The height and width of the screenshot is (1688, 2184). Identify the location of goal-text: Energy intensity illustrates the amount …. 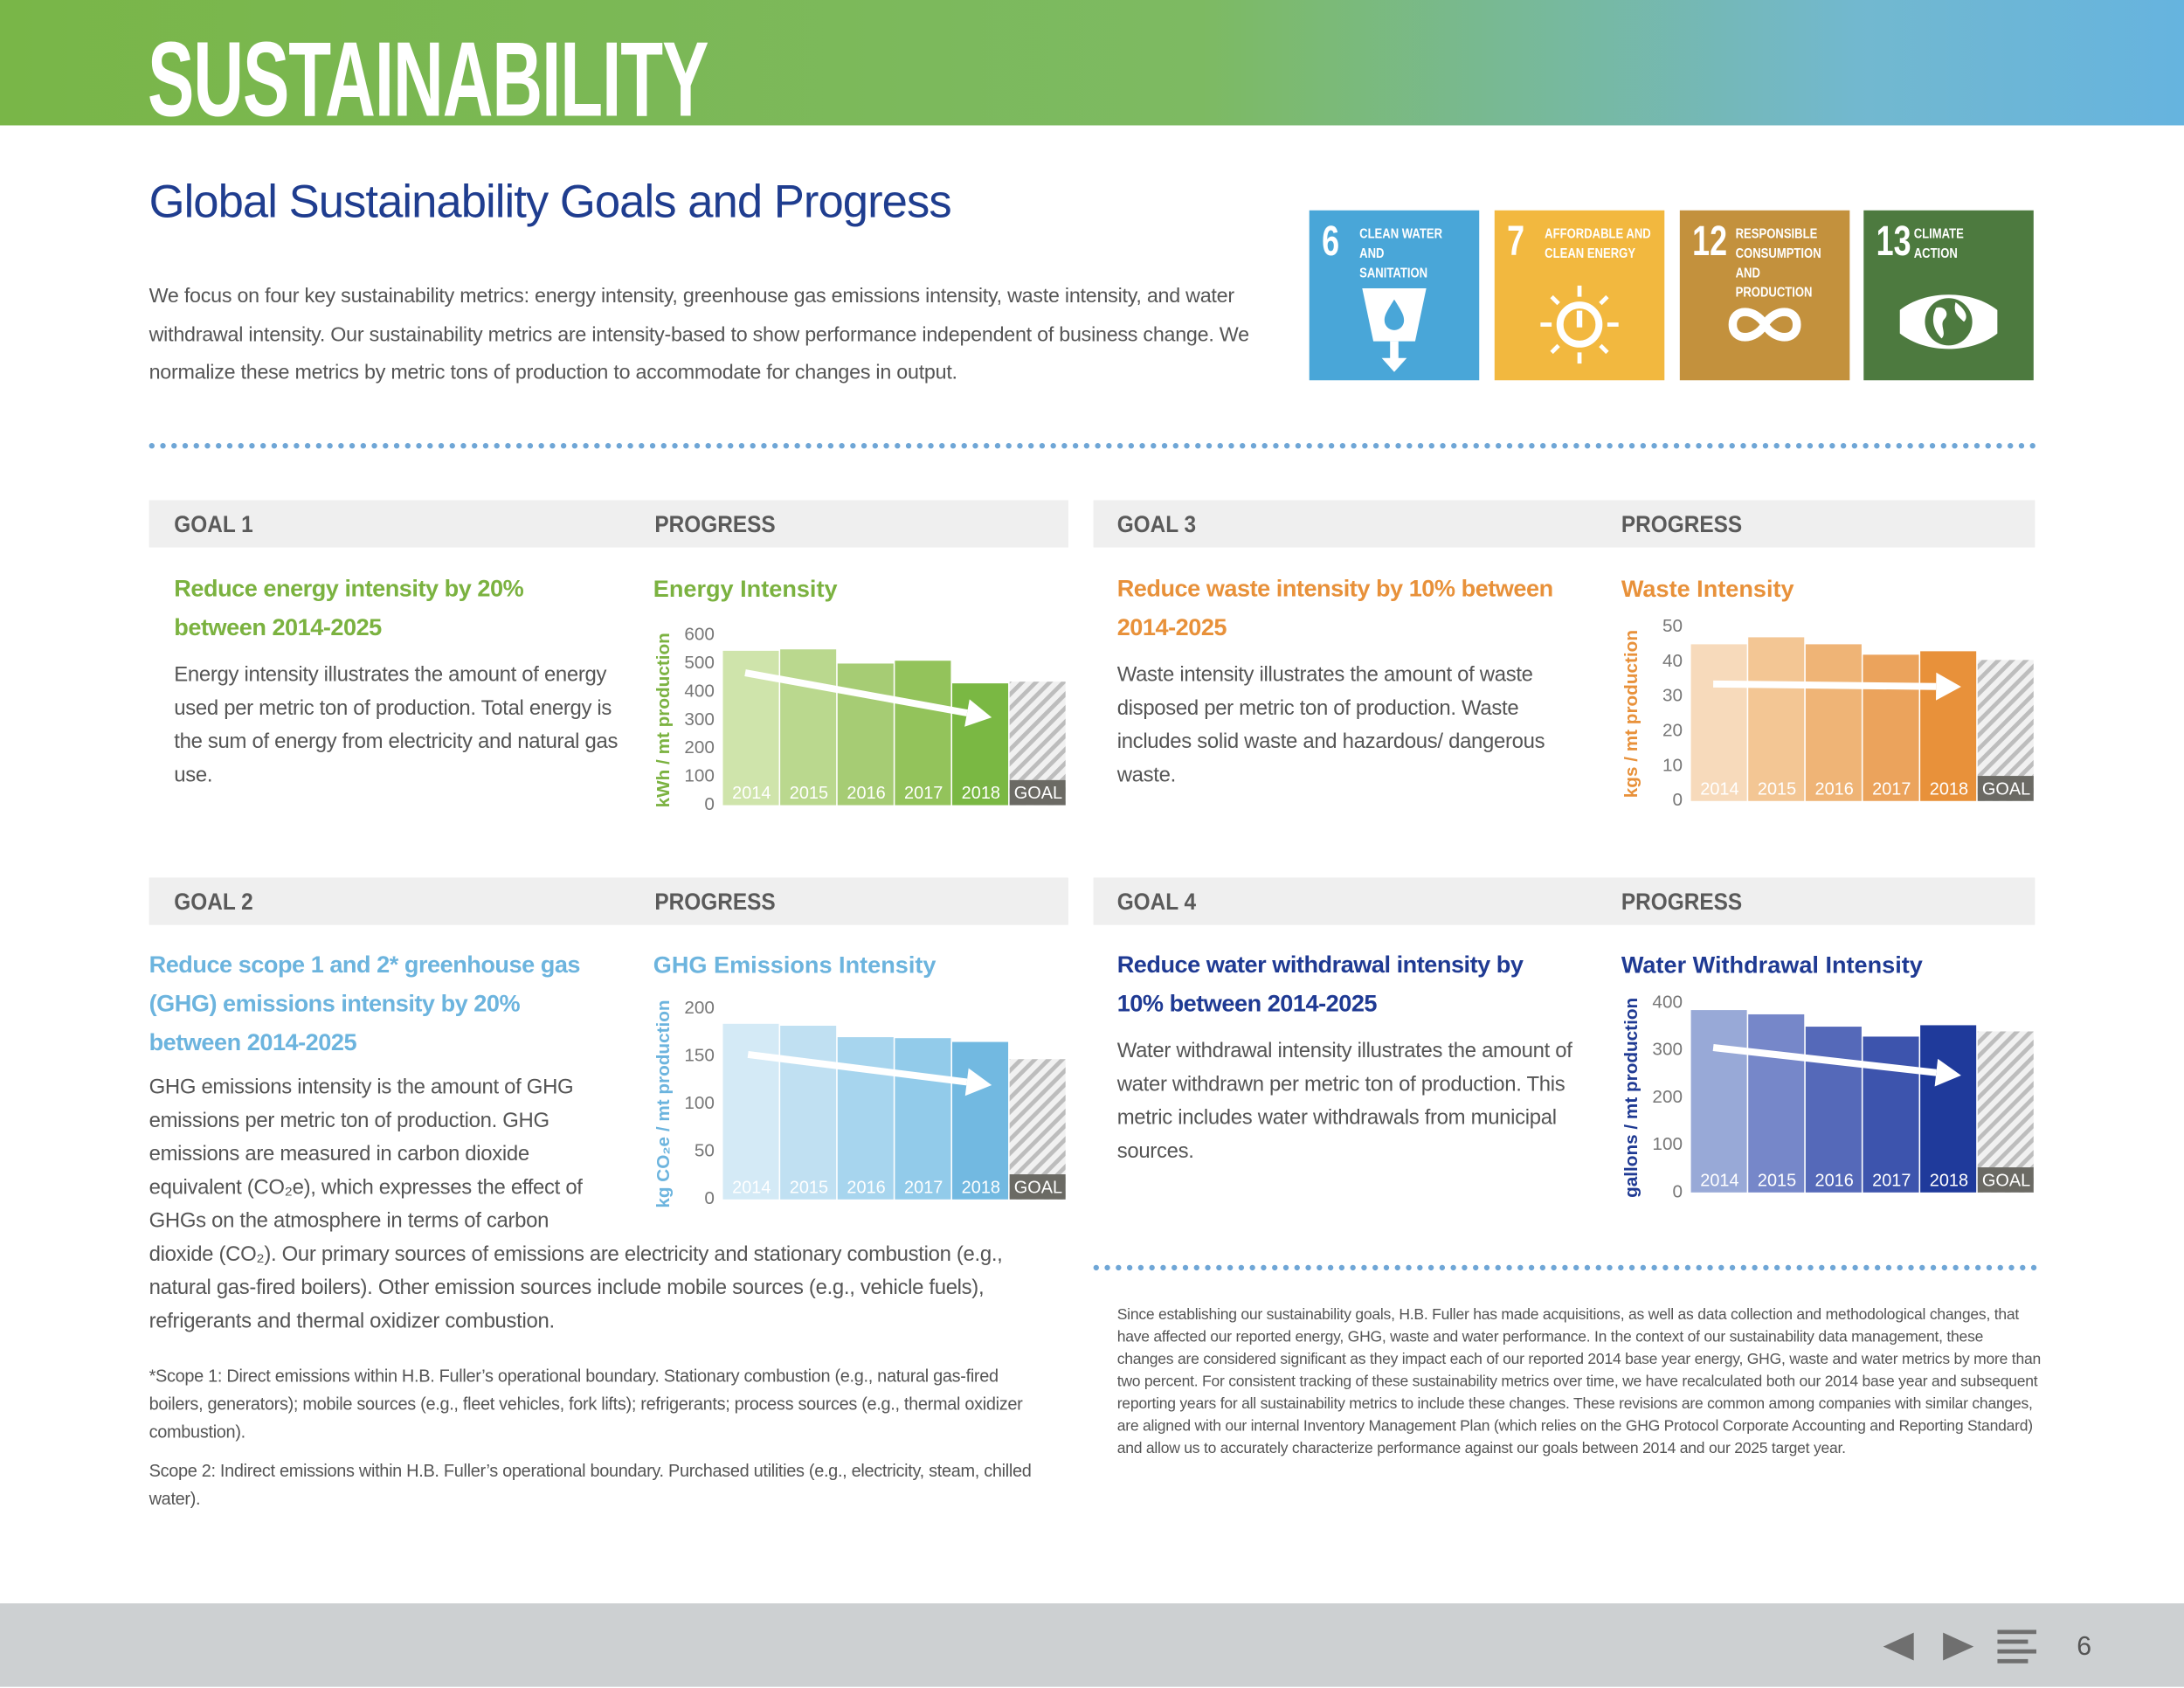
(396, 724).